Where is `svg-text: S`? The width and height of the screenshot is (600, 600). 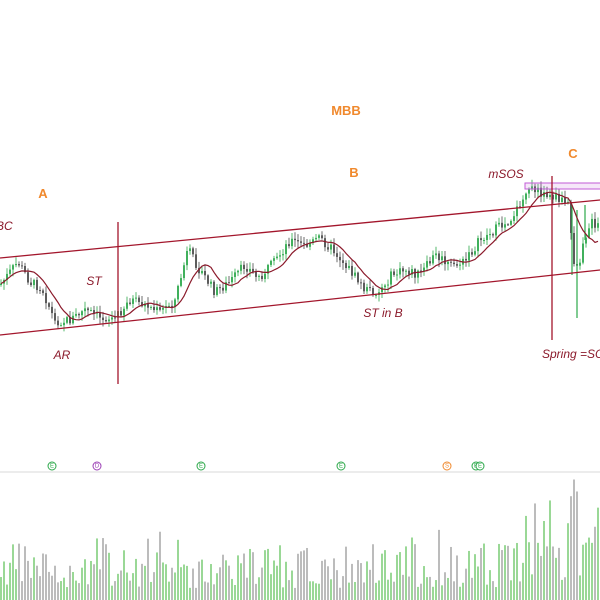 svg-text: S is located at coordinates (447, 467).